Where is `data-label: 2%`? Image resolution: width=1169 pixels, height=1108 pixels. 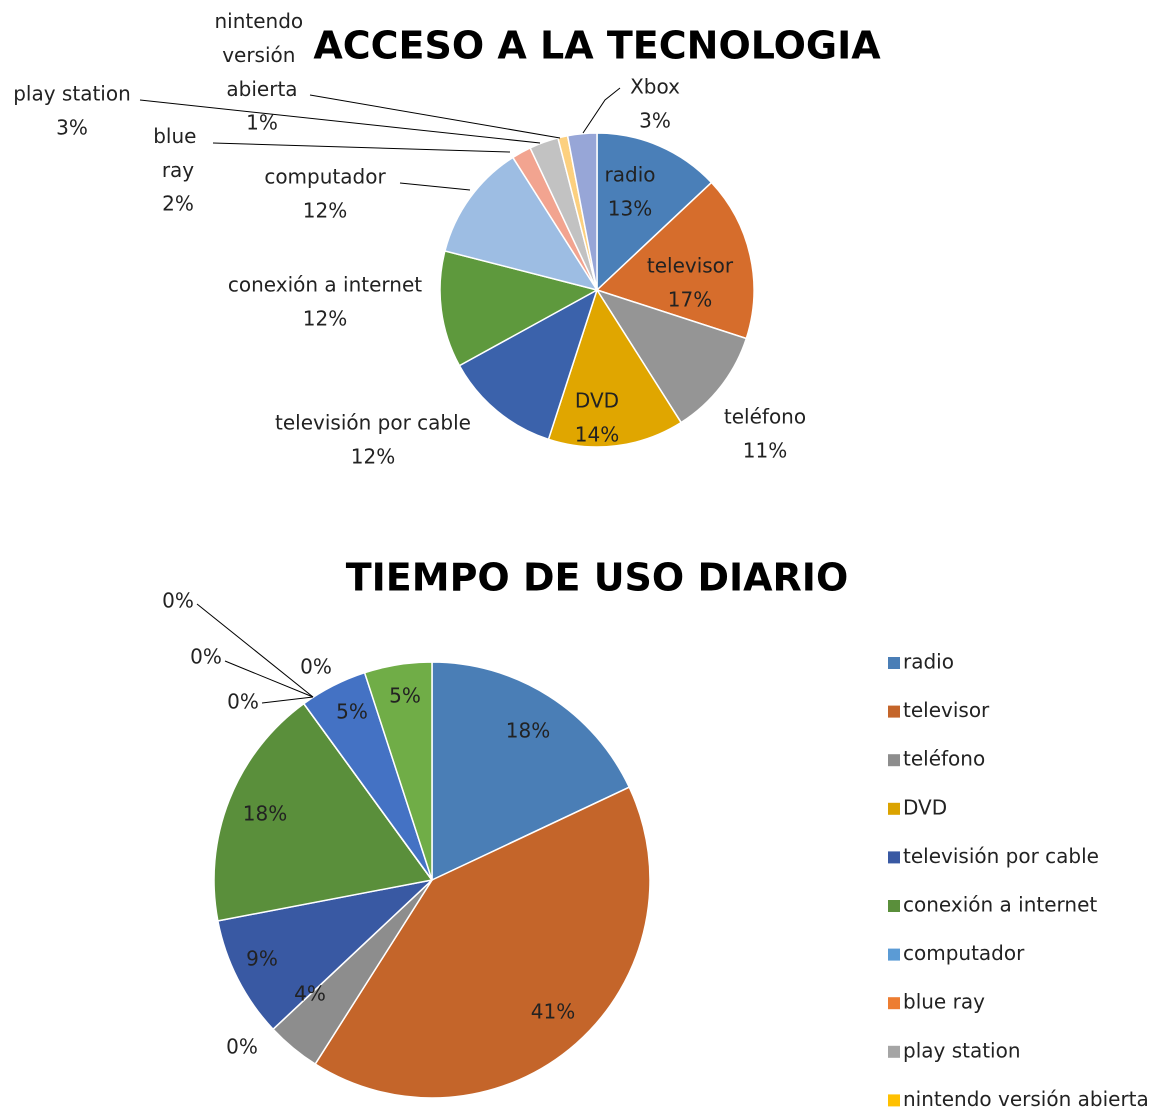
data-label: 2% is located at coordinates (178, 204).